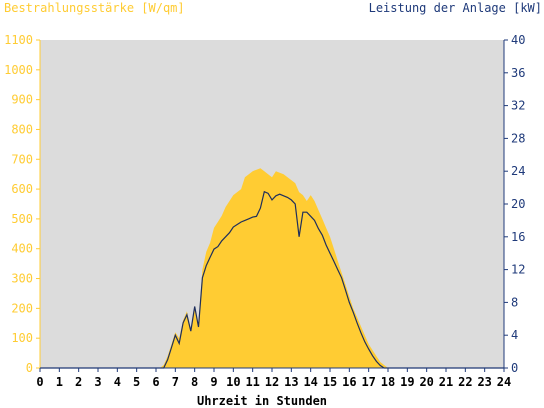 This screenshot has height=408, width=544. Describe the element at coordinates (514, 335) in the screenshot. I see `right-tick-label: 4` at that location.